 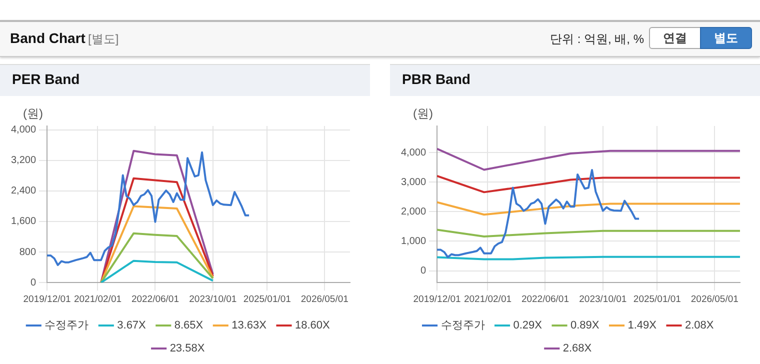 What do you see at coordinates (528, 326) in the screenshot?
I see `legend-label: 0.29X` at bounding box center [528, 326].